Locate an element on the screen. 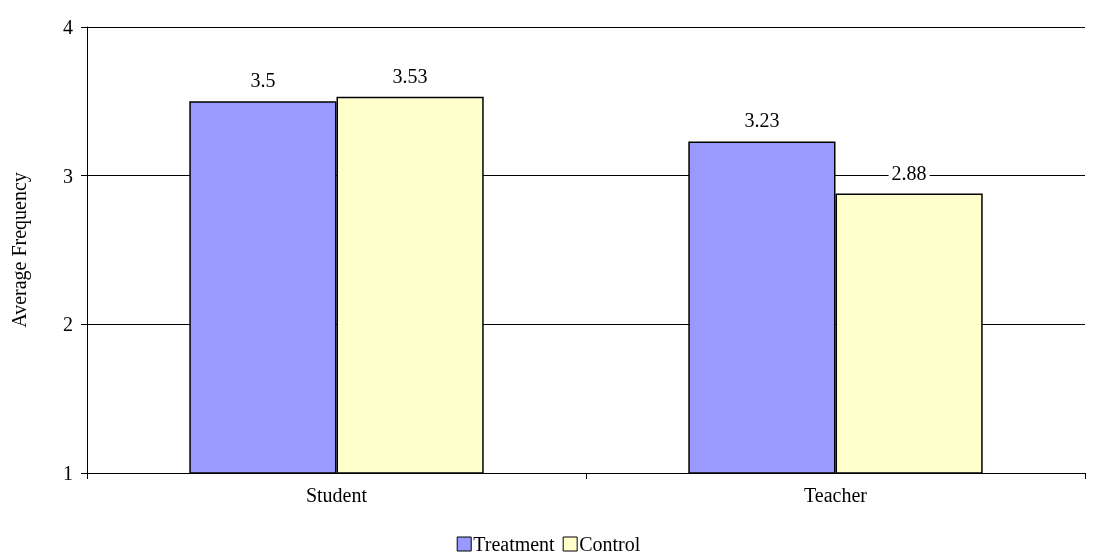 The image size is (1097, 559). data-label: 3.23 is located at coordinates (762, 120).